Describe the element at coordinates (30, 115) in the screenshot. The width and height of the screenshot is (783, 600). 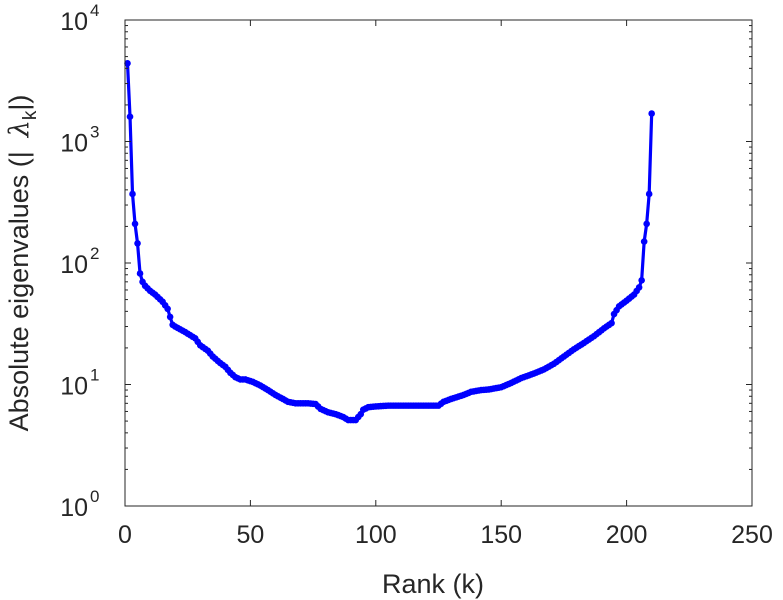
I see `lambda-subscript: k` at that location.